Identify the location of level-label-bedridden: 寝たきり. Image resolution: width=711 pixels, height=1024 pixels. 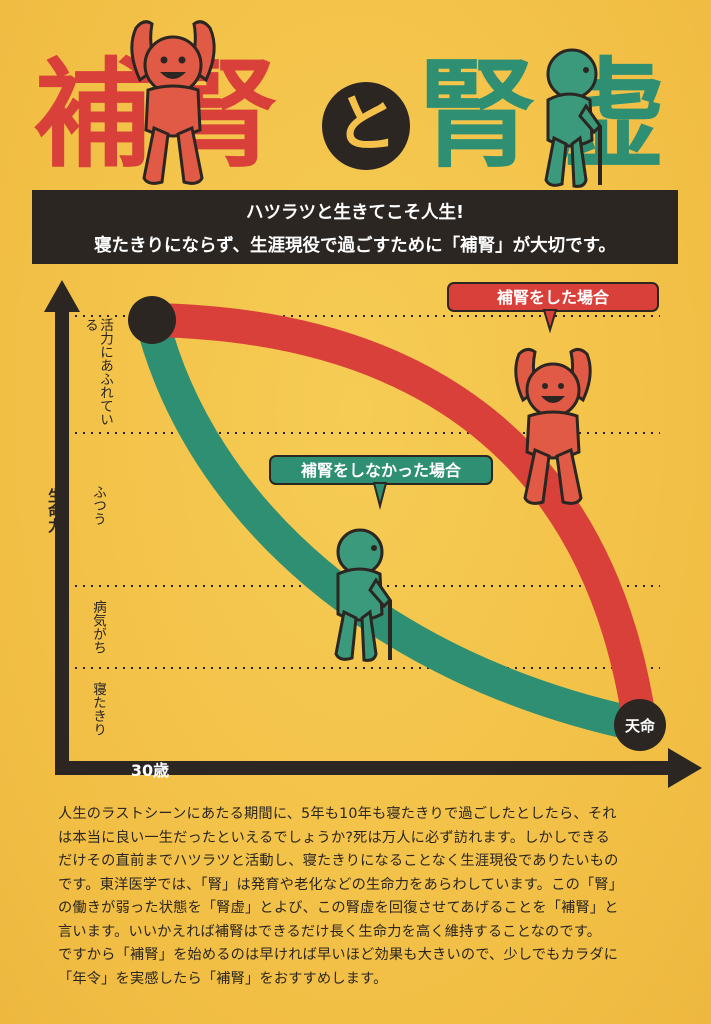
(98, 709).